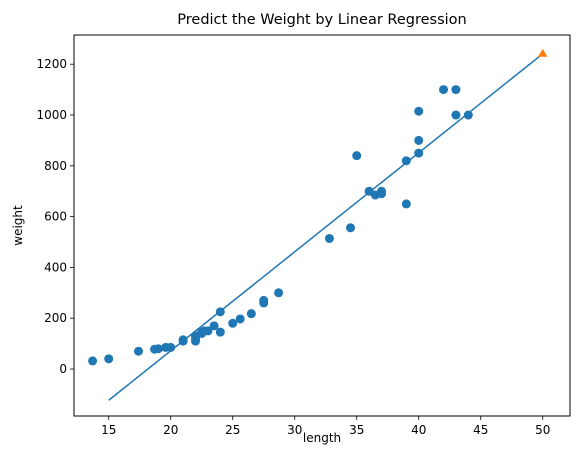 This screenshot has width=580, height=455. Describe the element at coordinates (18, 225) in the screenshot. I see `y-axis-label: weight` at that location.